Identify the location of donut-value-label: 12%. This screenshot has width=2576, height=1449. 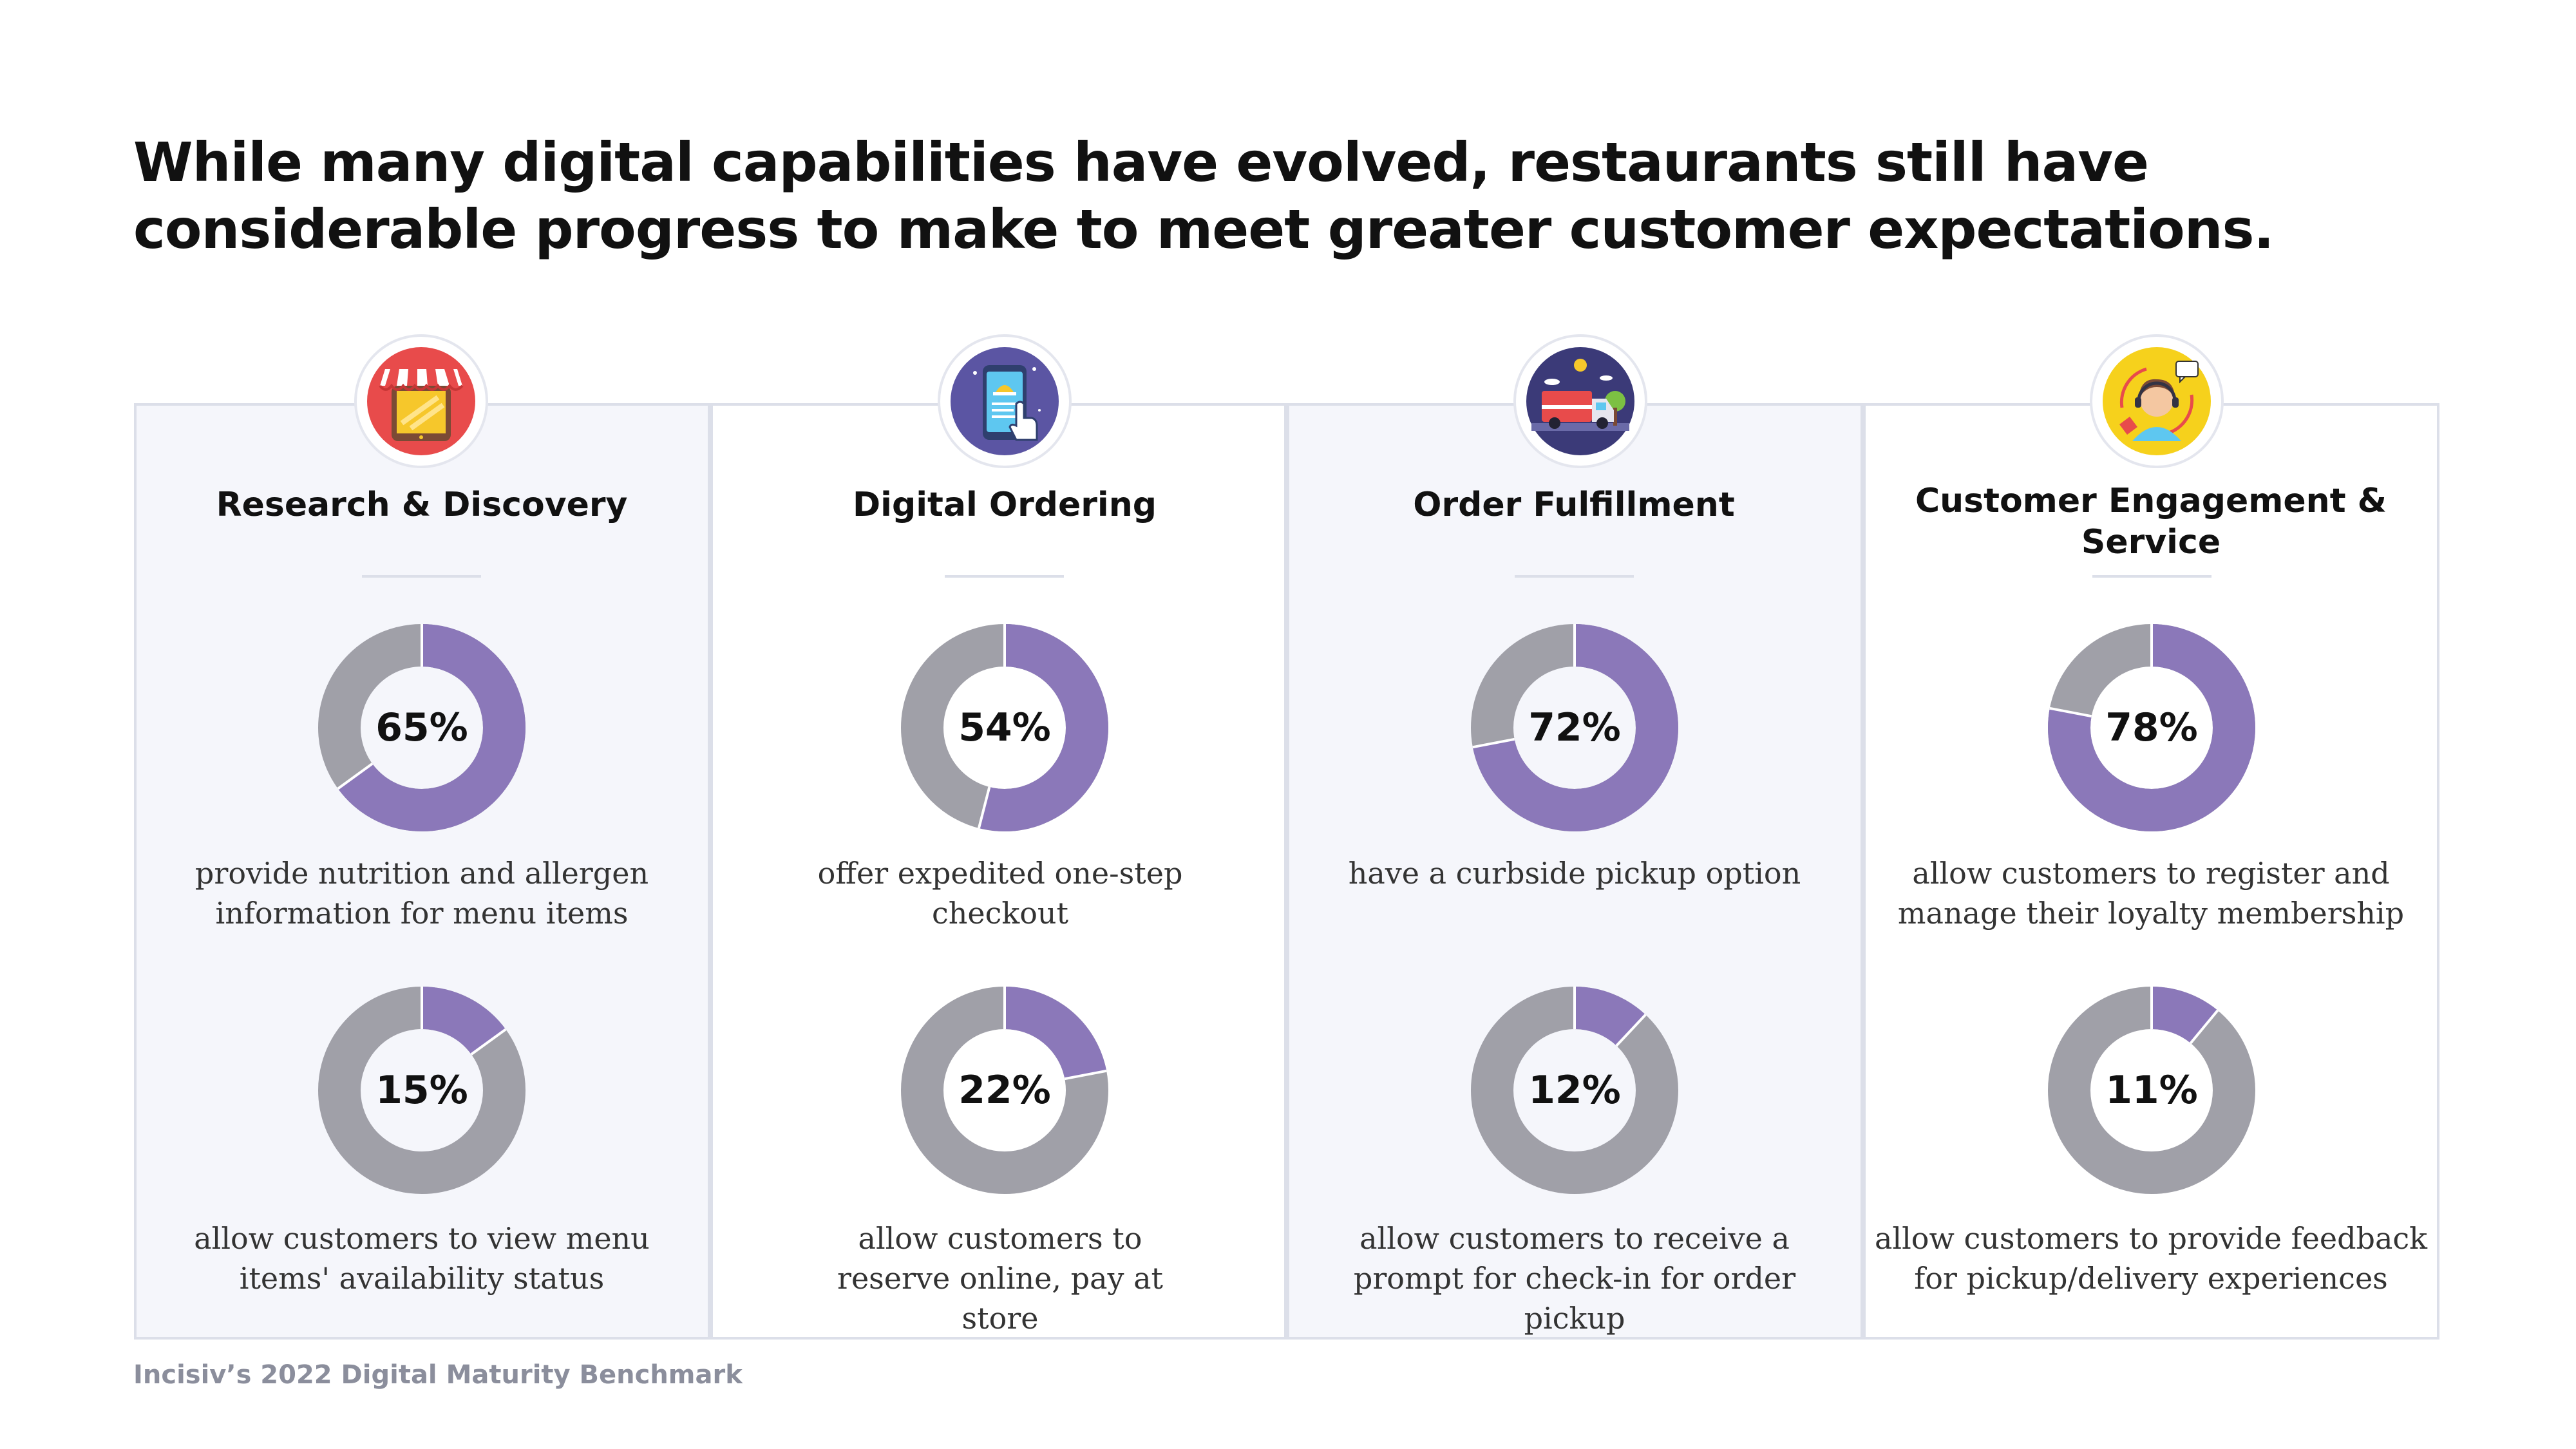
(1574, 1091).